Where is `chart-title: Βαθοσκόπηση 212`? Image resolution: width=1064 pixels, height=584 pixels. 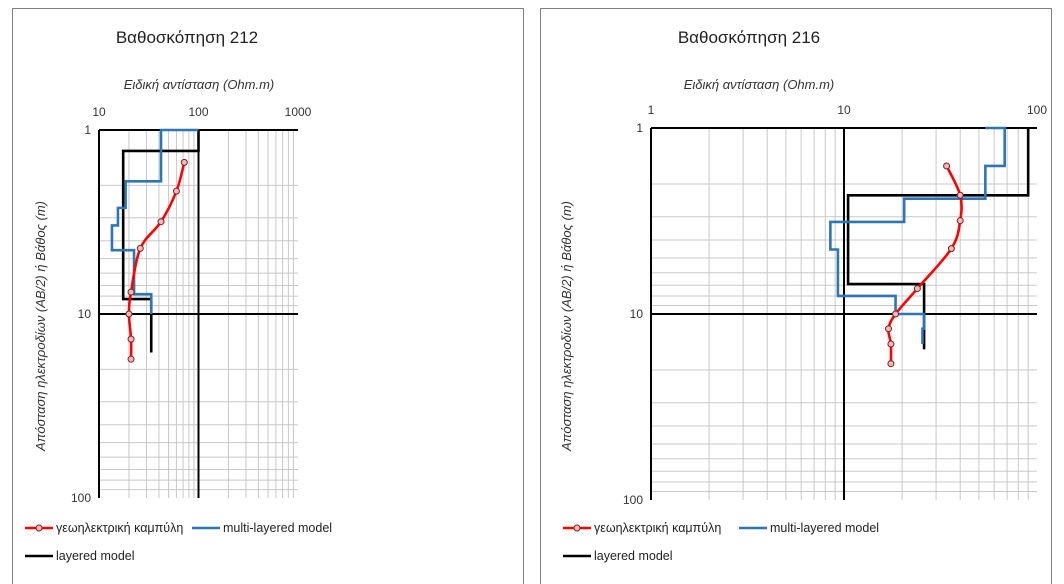
chart-title: Βαθοσκόπηση 212 is located at coordinates (187, 37).